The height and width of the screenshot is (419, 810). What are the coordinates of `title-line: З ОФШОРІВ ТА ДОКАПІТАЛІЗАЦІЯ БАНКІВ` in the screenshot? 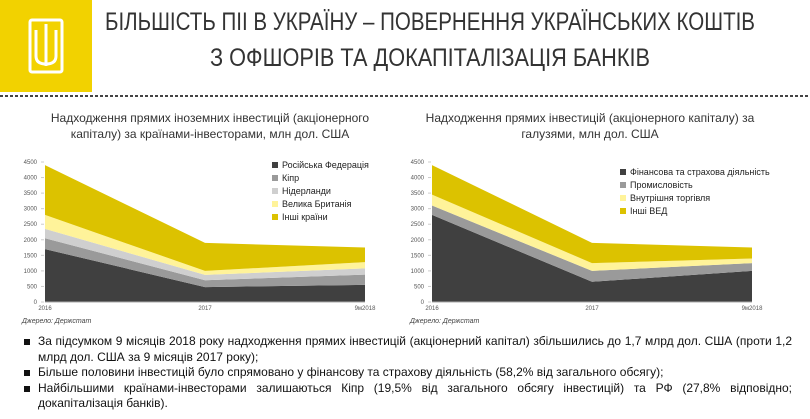 It's located at (430, 58).